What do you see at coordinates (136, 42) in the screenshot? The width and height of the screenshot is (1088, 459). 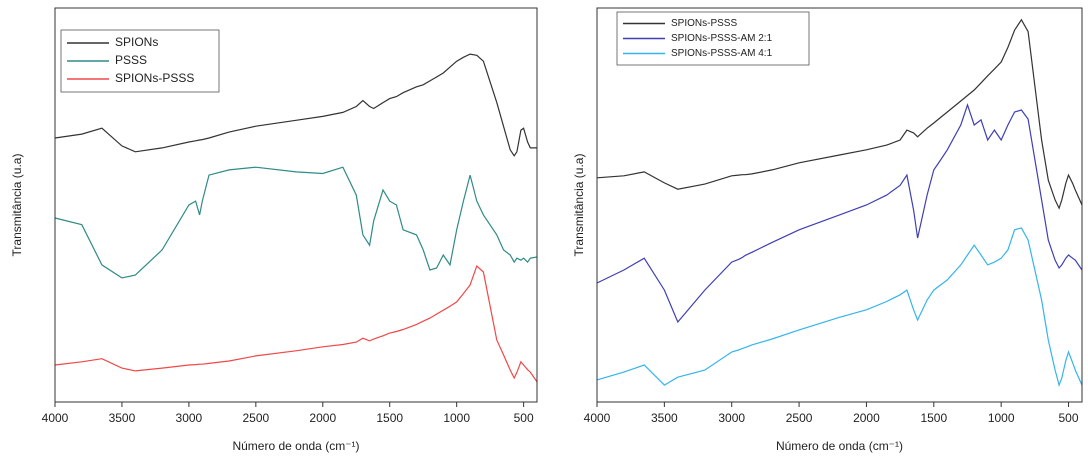 I see `legend-label: SPIONs` at bounding box center [136, 42].